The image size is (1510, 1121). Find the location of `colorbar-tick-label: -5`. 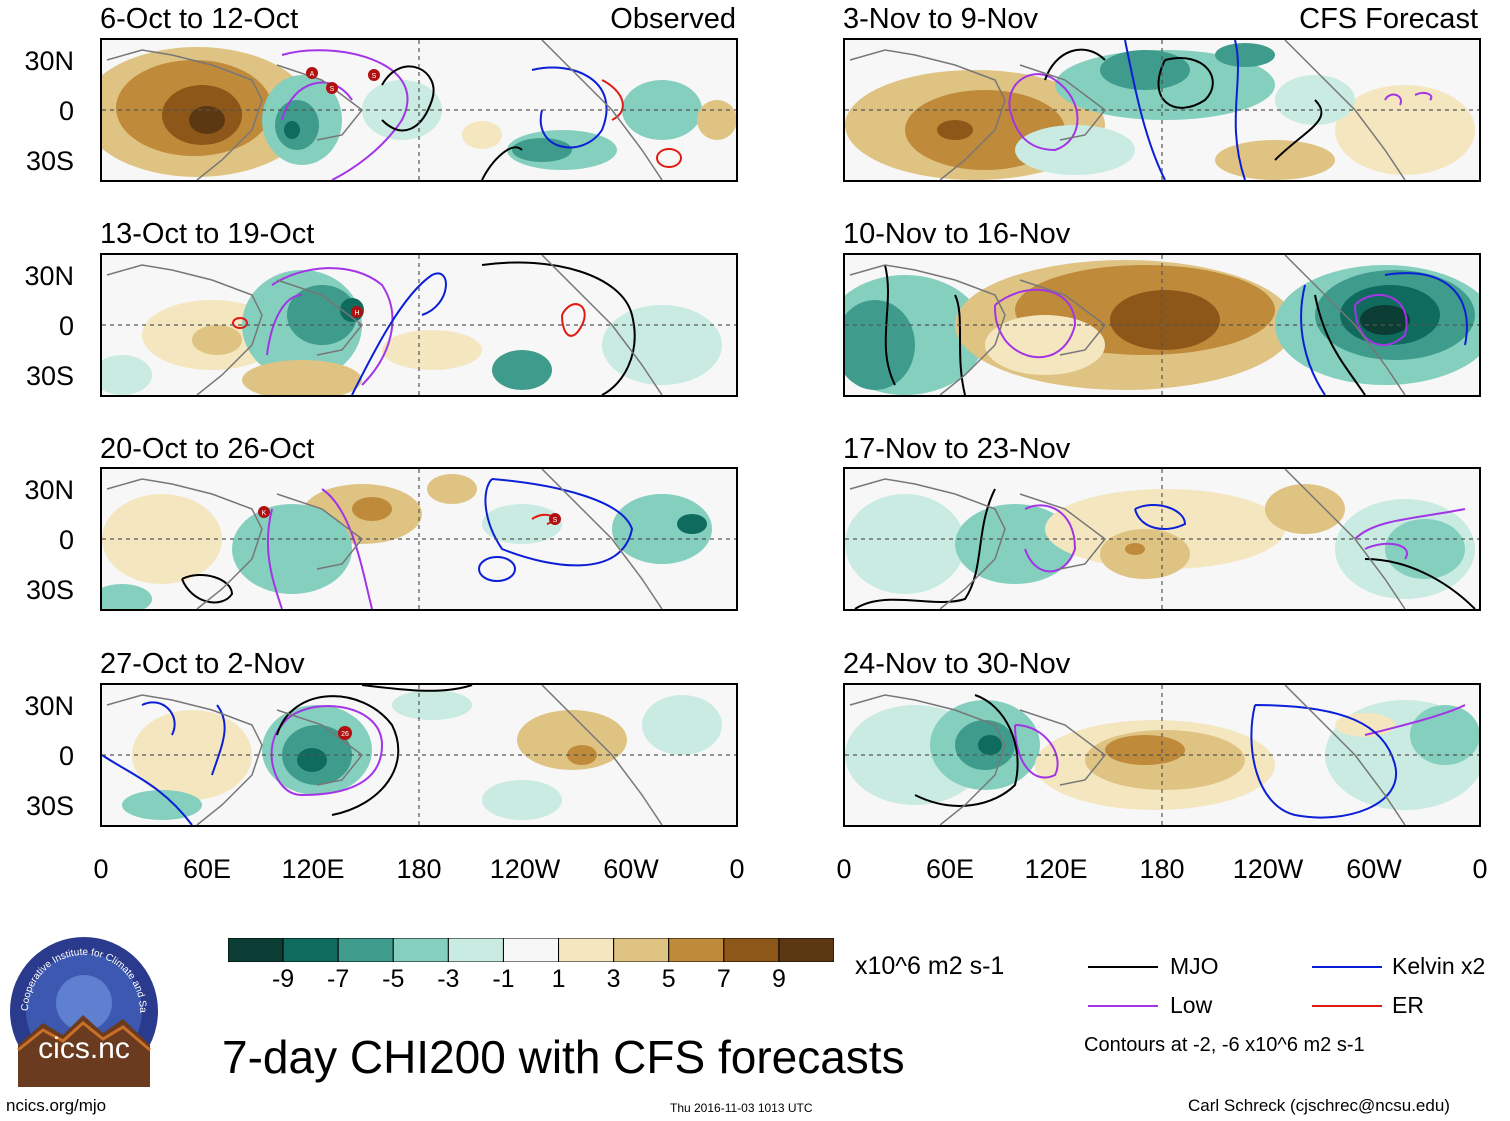

colorbar-tick-label: -5 is located at coordinates (393, 979).